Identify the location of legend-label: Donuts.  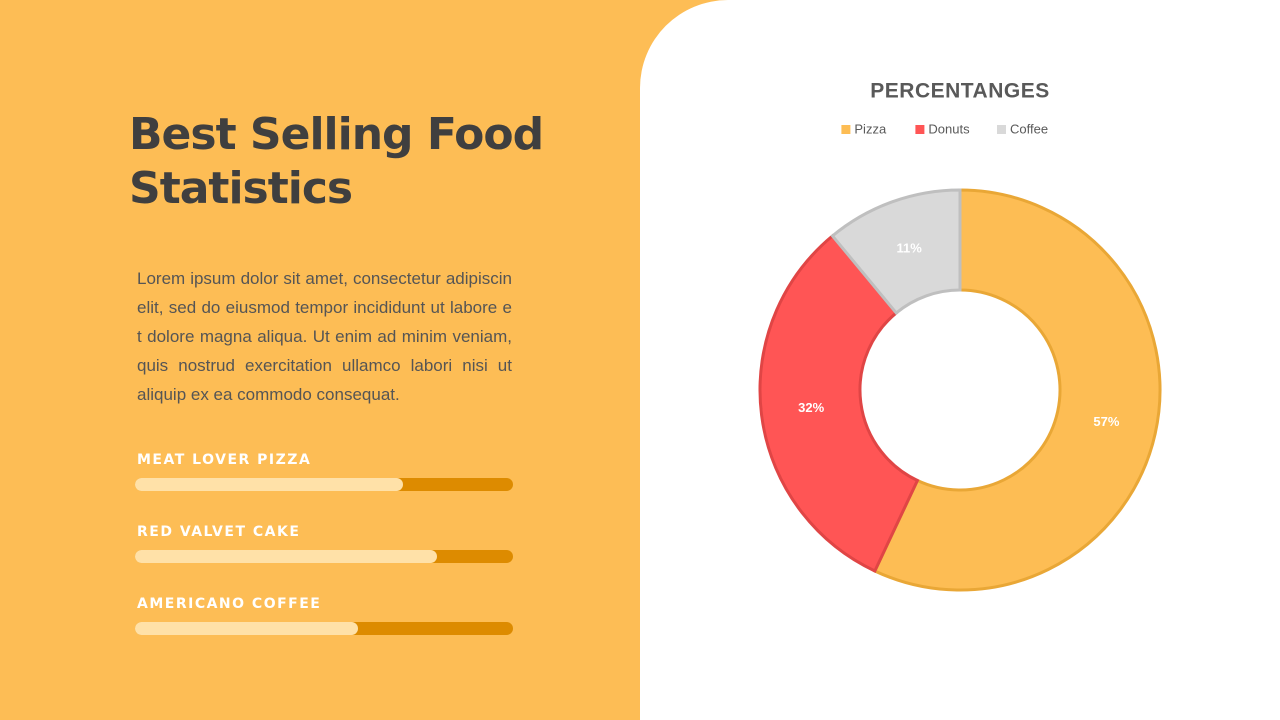
(949, 128).